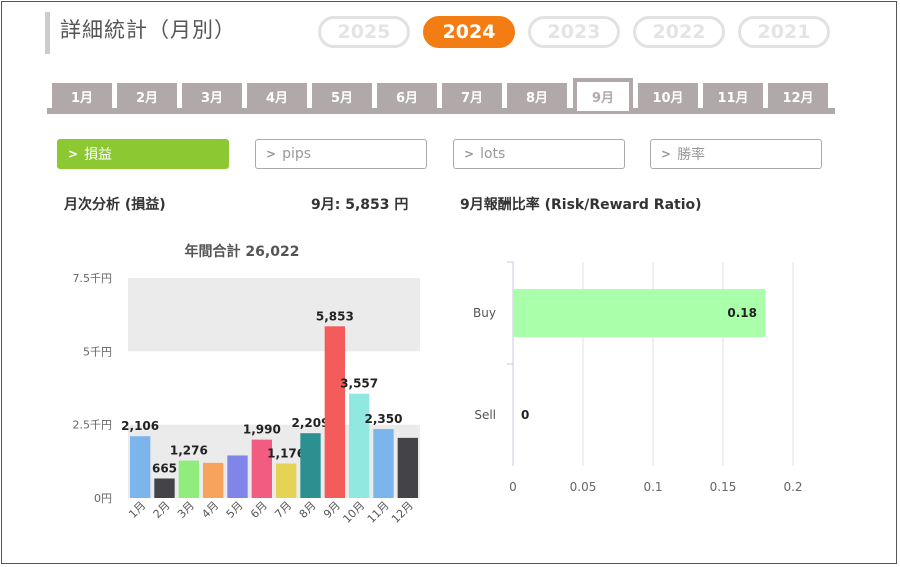 This screenshot has height=567, width=900. I want to click on tab-month-1: 1月, so click(82, 96).